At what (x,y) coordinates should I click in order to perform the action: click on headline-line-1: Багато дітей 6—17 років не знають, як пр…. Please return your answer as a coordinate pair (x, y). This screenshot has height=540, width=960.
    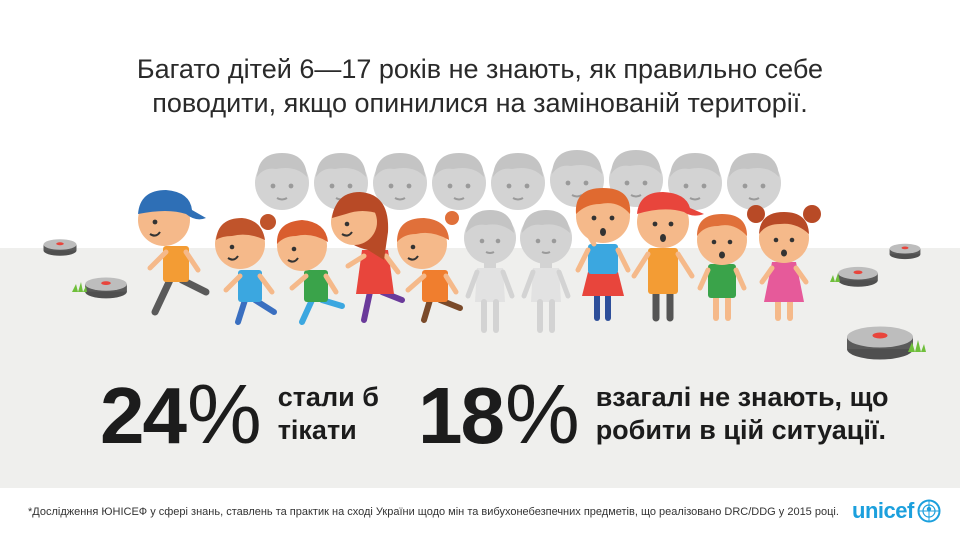
    Looking at the image, I should click on (480, 69).